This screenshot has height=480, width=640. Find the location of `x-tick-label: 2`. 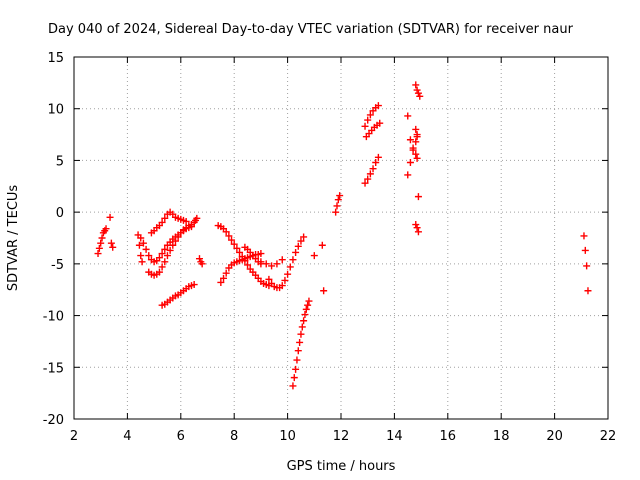

x-tick-label: 2 is located at coordinates (74, 436).